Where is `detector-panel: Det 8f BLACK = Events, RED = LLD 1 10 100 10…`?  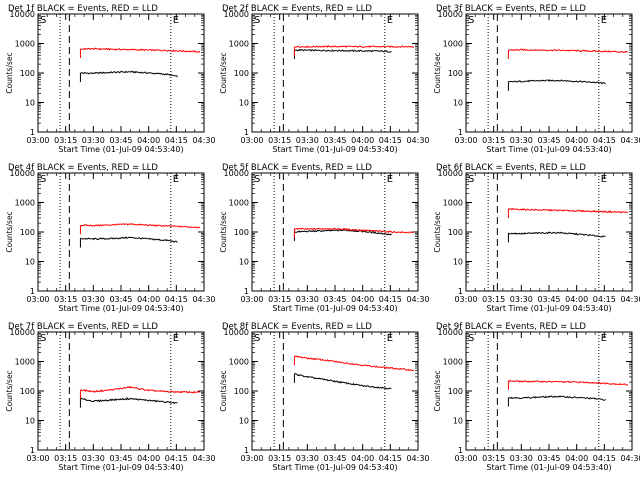 detector-panel: Det 8f BLACK = Events, RED = LLD 1 10 100 10… is located at coordinates (324, 397).